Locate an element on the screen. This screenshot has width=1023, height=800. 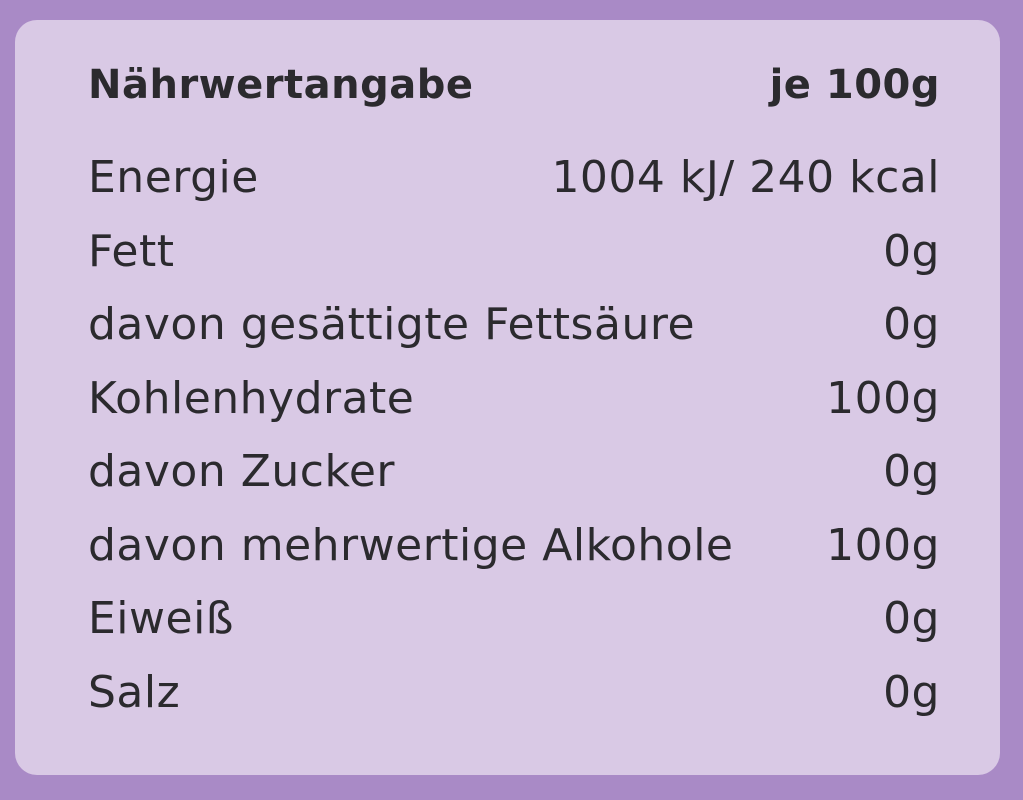
row-value: 1004 kJ/ 240 kcal is located at coordinates (745, 177).